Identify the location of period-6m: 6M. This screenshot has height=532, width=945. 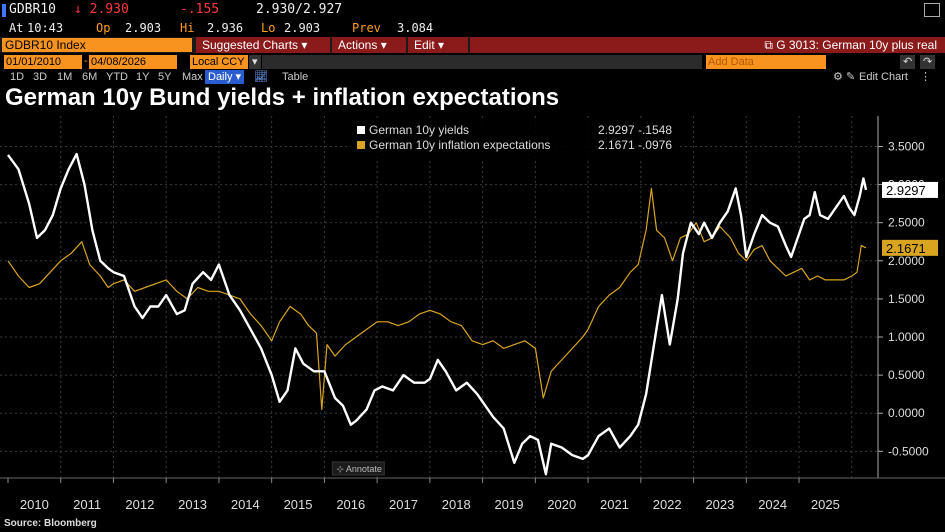
(90, 77).